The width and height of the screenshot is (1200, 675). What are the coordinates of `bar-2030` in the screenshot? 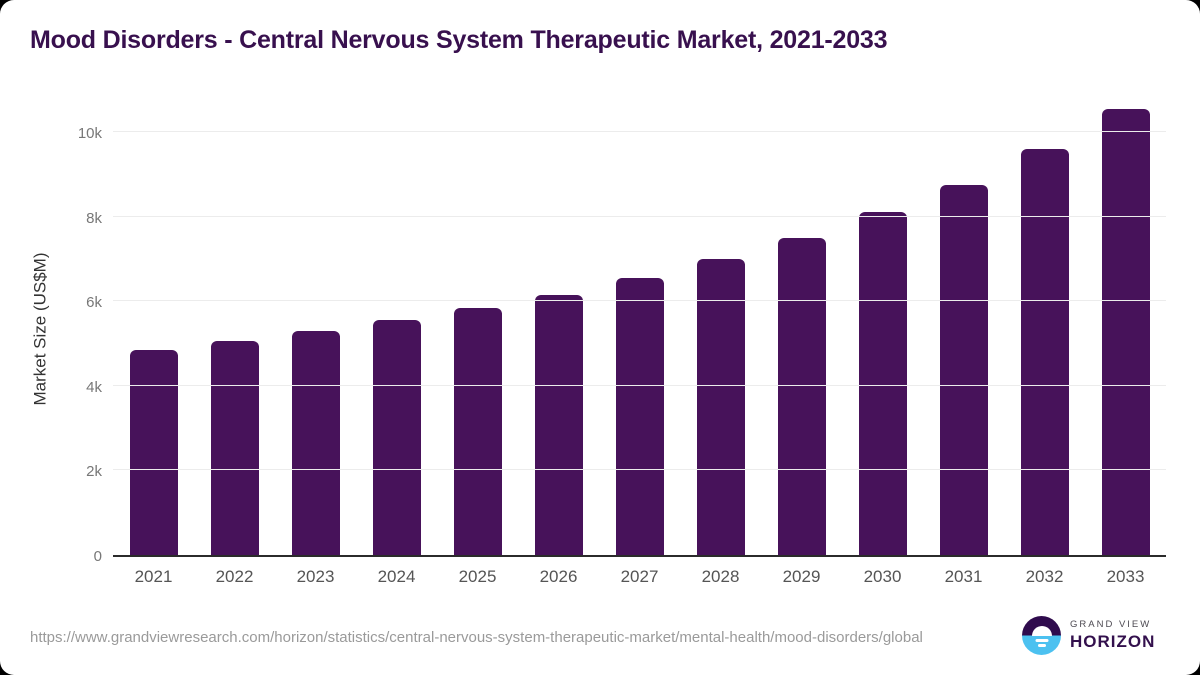 It's located at (882, 383).